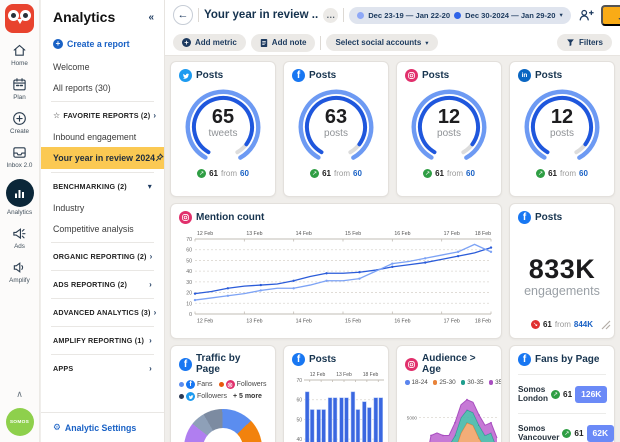  Describe the element at coordinates (570, 43) in the screenshot. I see `filter-funnel-icon` at that location.